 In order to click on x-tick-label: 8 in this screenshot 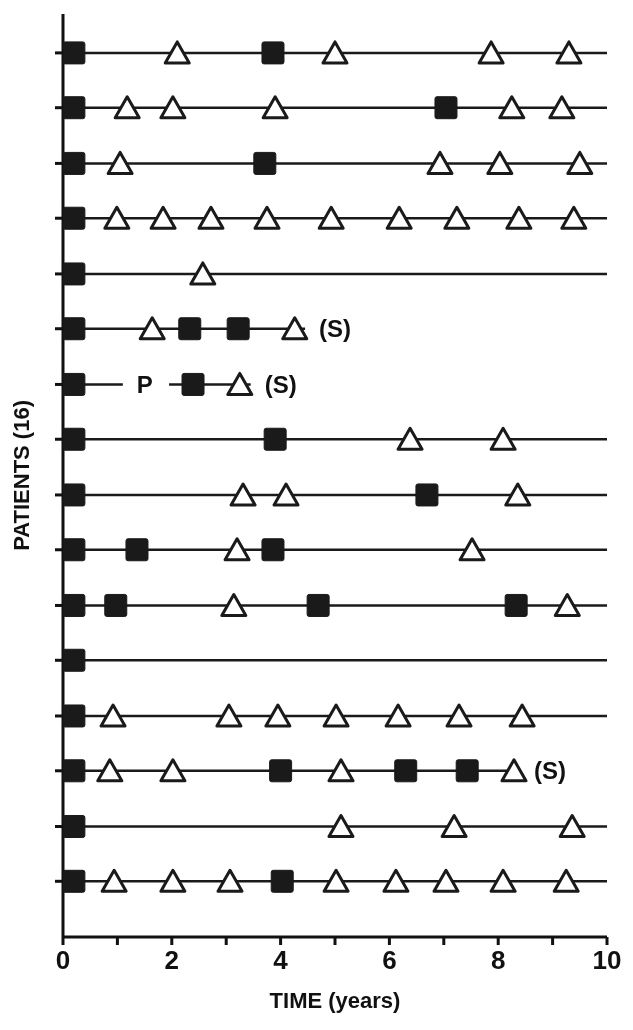, I will do `click(498, 960)`.